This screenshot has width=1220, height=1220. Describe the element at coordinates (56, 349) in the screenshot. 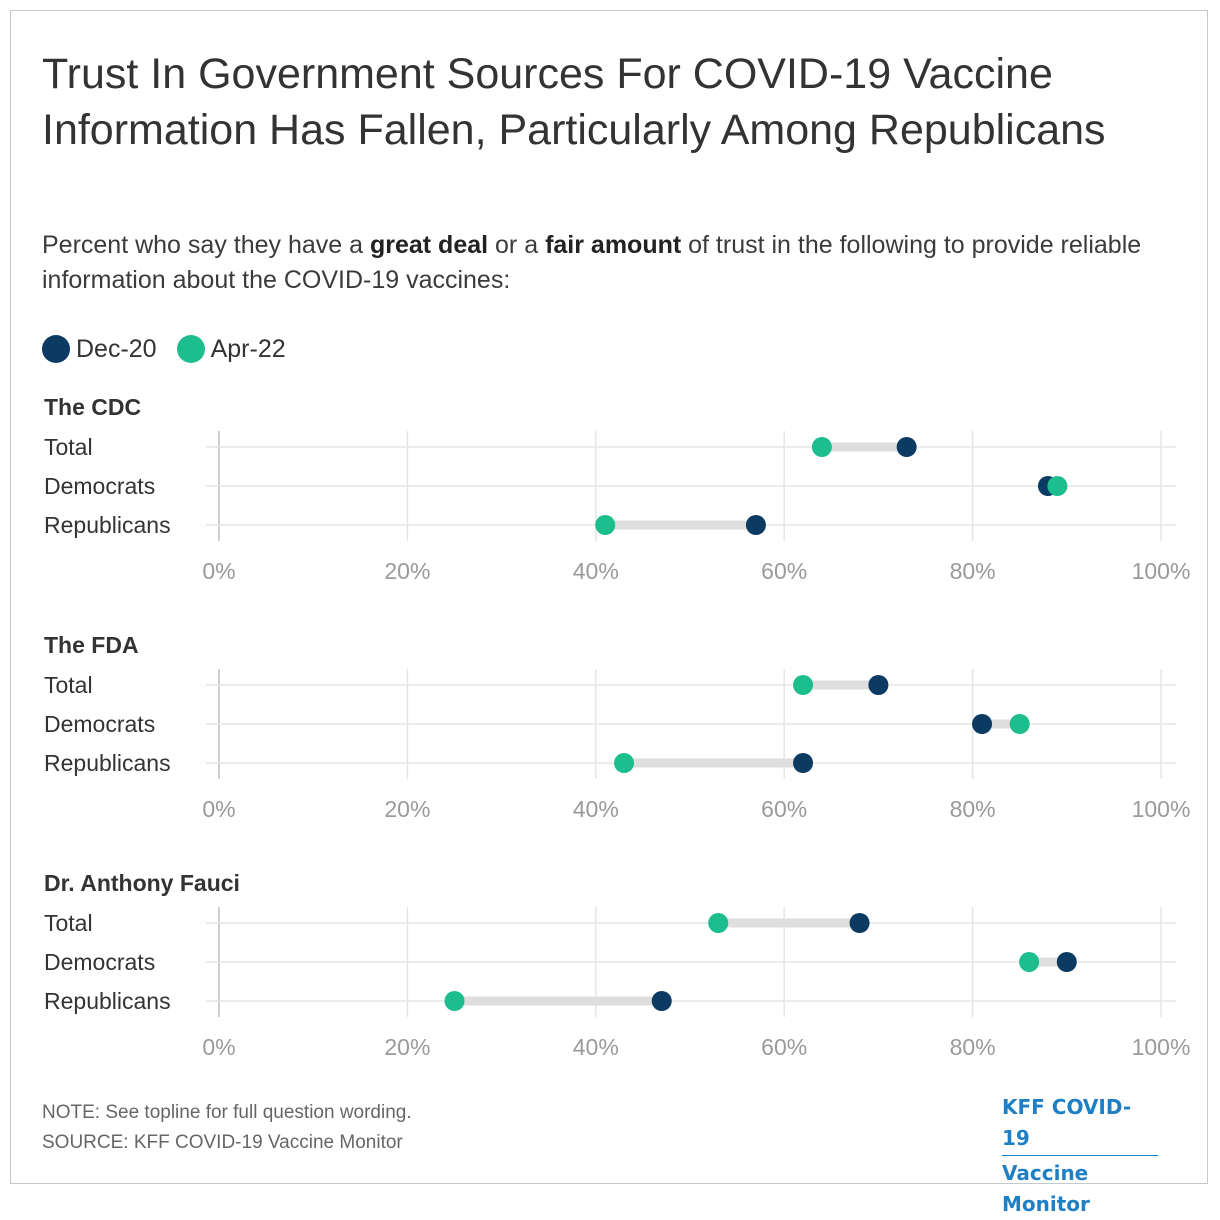

I see `legend-dot-dec20` at that location.